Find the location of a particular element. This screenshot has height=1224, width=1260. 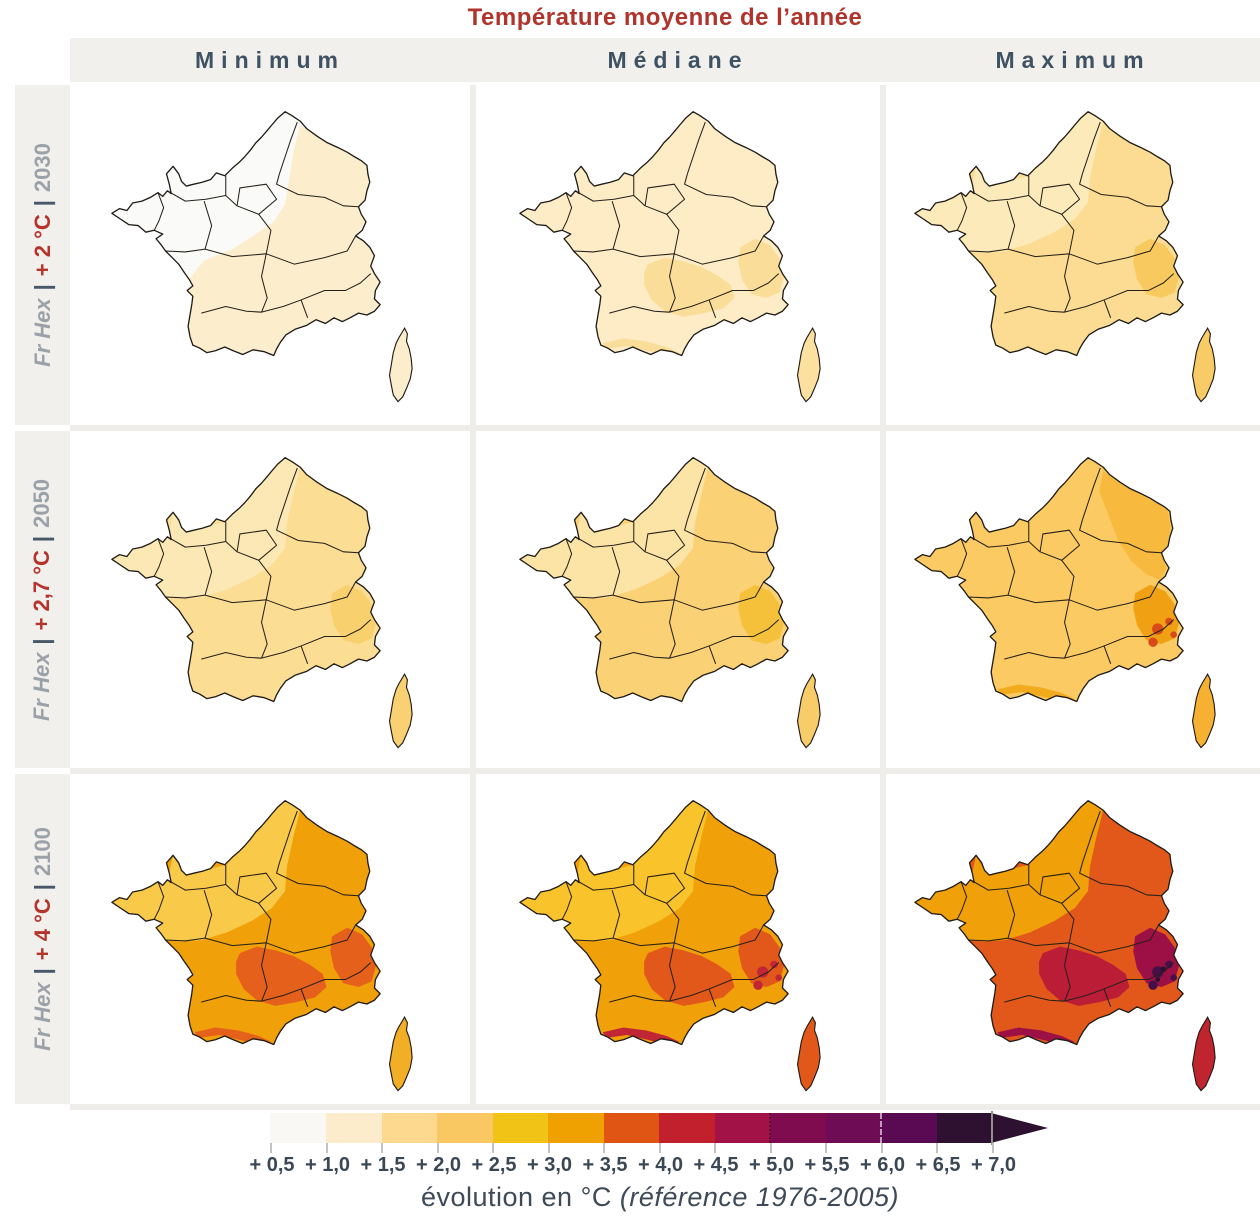

row-label-2030: Fr Hex | + 2 °C | 2030 is located at coordinates (42, 255).